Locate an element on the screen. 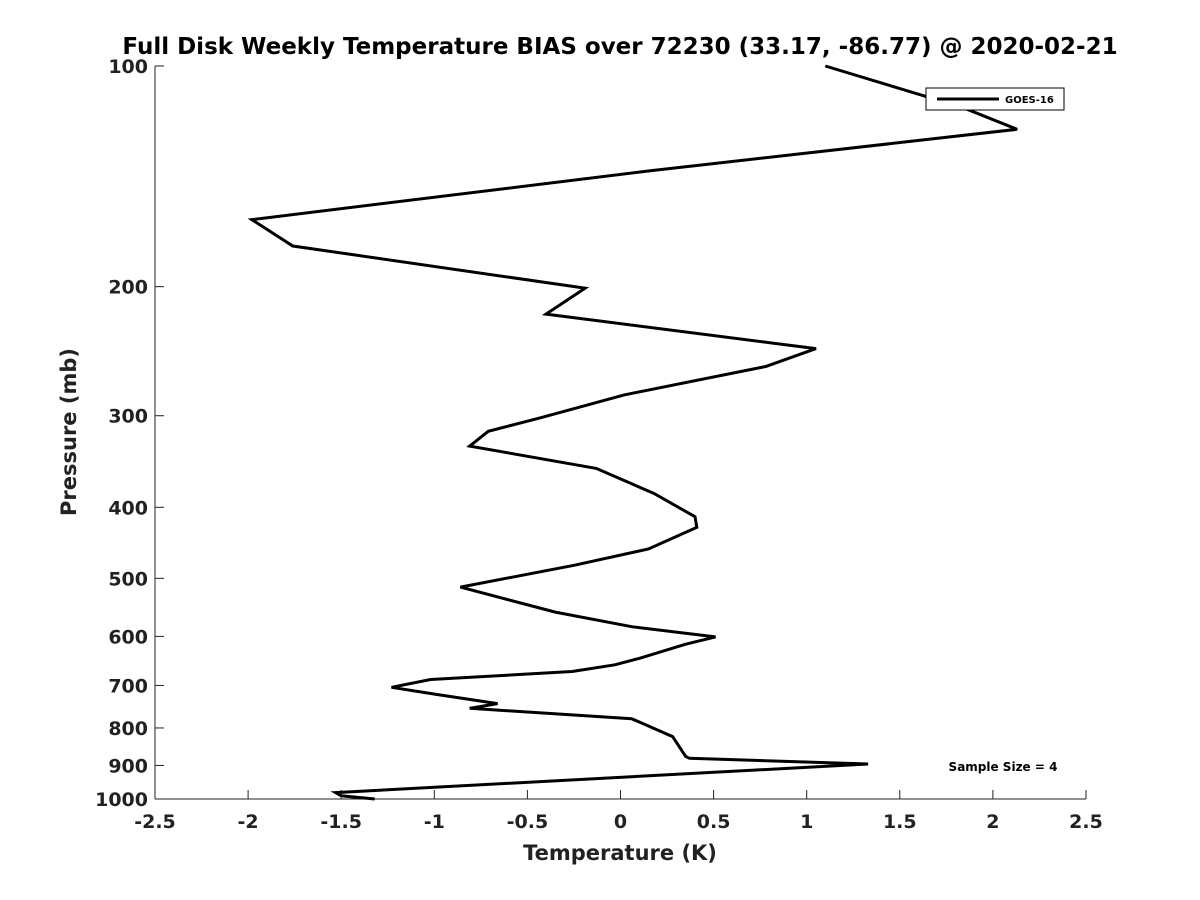  y-ticks: 100 200 300 400 500 600 700 800 900 1000 is located at coordinates (129, 433).